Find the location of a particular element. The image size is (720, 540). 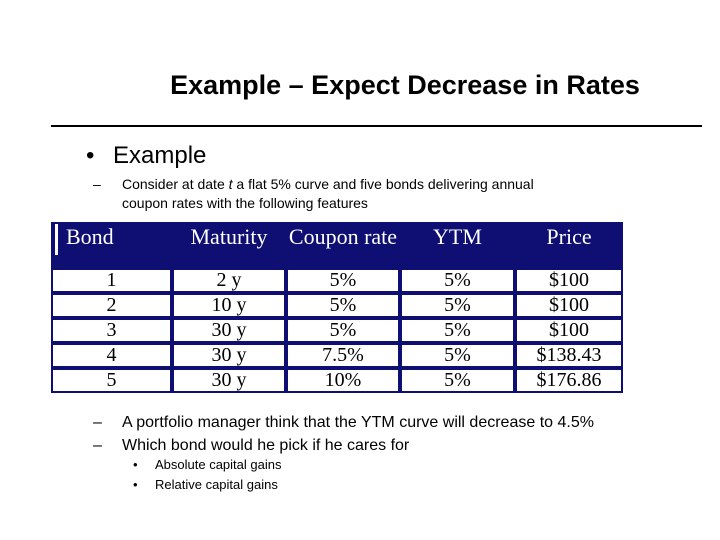

header-price: Price is located at coordinates (569, 245).